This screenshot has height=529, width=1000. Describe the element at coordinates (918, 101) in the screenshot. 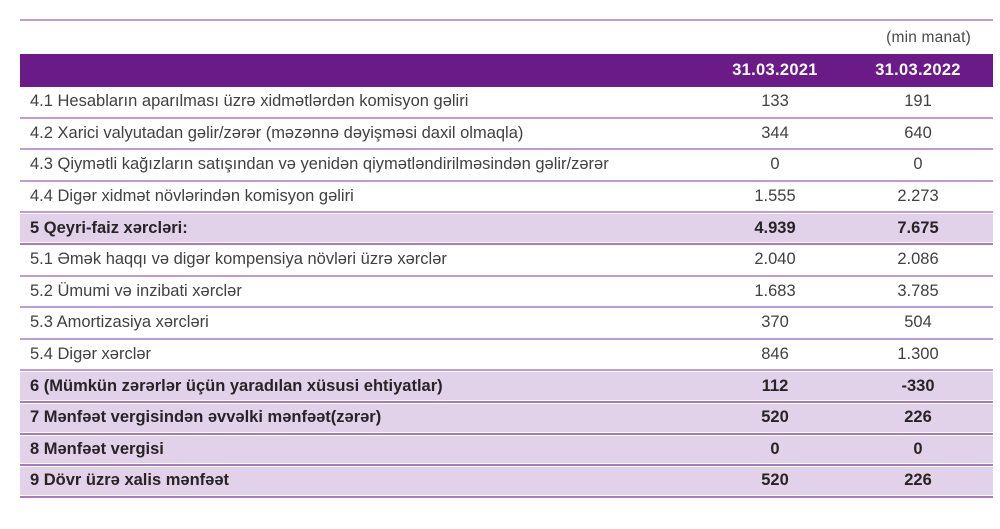

I see `value-31-03-2022: 191` at that location.